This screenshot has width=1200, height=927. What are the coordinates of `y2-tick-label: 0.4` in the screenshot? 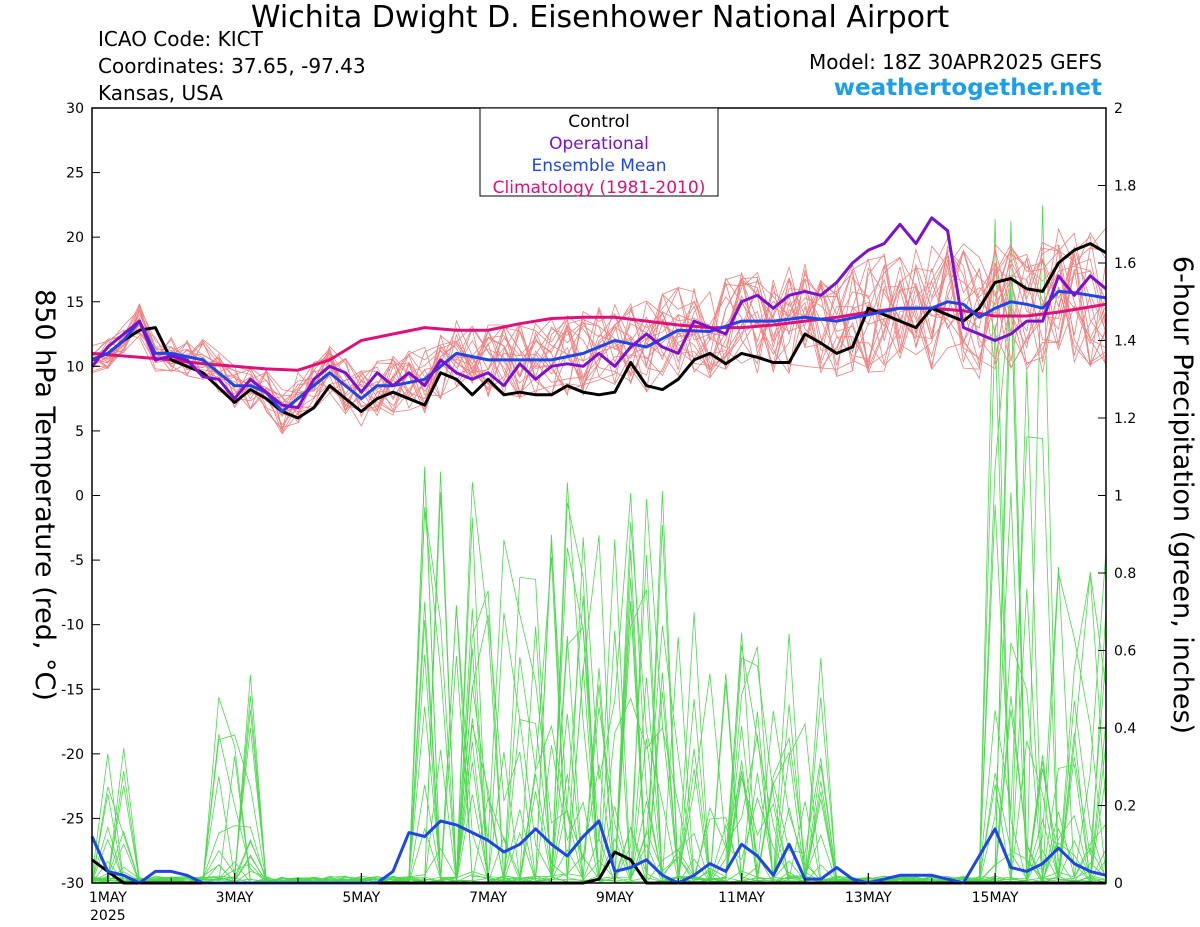 It's located at (1125, 729).